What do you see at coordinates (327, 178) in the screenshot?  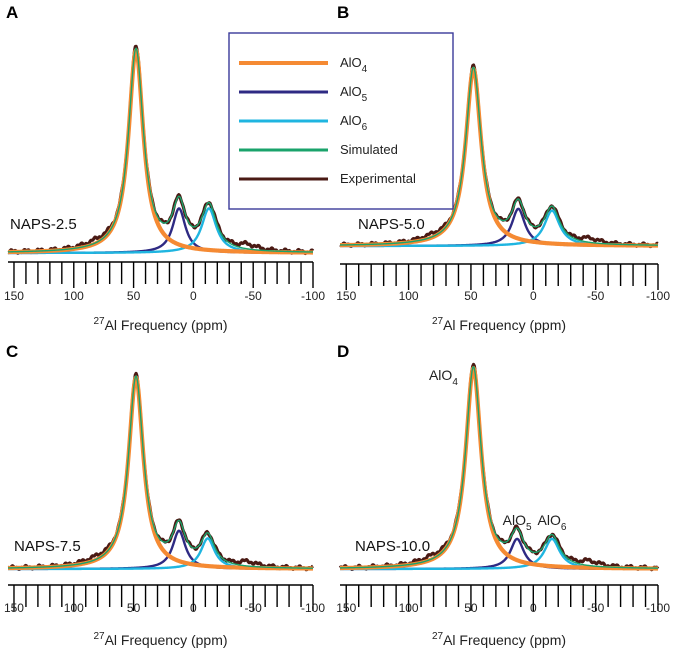 I see `legend-item-experimental: Experimental` at bounding box center [327, 178].